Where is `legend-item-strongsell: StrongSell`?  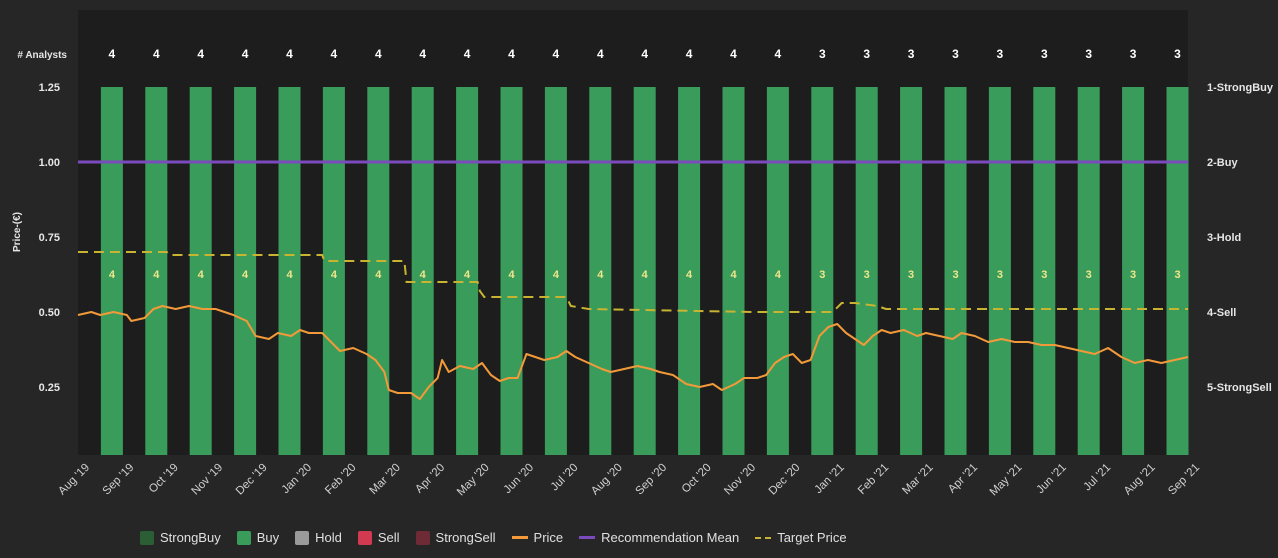 legend-item-strongsell: StrongSell is located at coordinates (455, 537).